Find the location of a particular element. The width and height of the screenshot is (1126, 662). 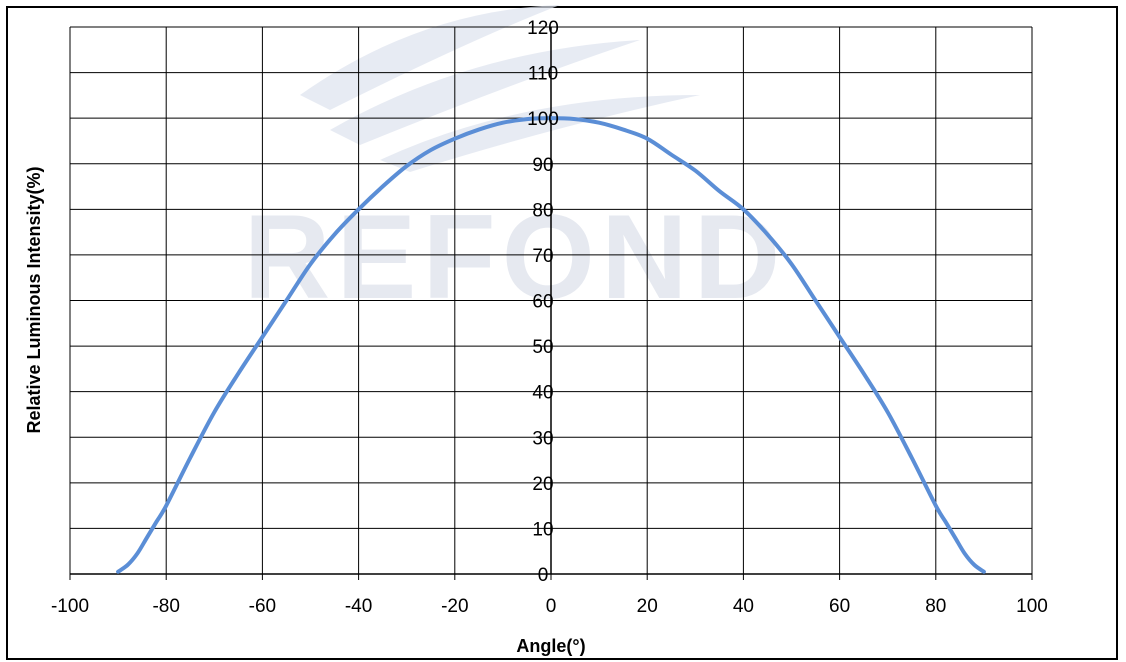

y-tick-label-110: 110 is located at coordinates (543, 74).